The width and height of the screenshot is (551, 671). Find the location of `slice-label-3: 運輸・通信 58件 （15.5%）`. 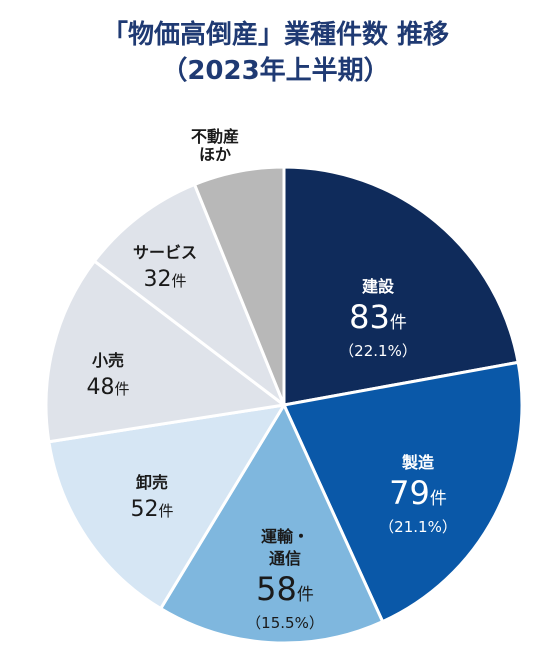

slice-label-3: 運輸・通信 58件 （15.5%） is located at coordinates (285, 579).